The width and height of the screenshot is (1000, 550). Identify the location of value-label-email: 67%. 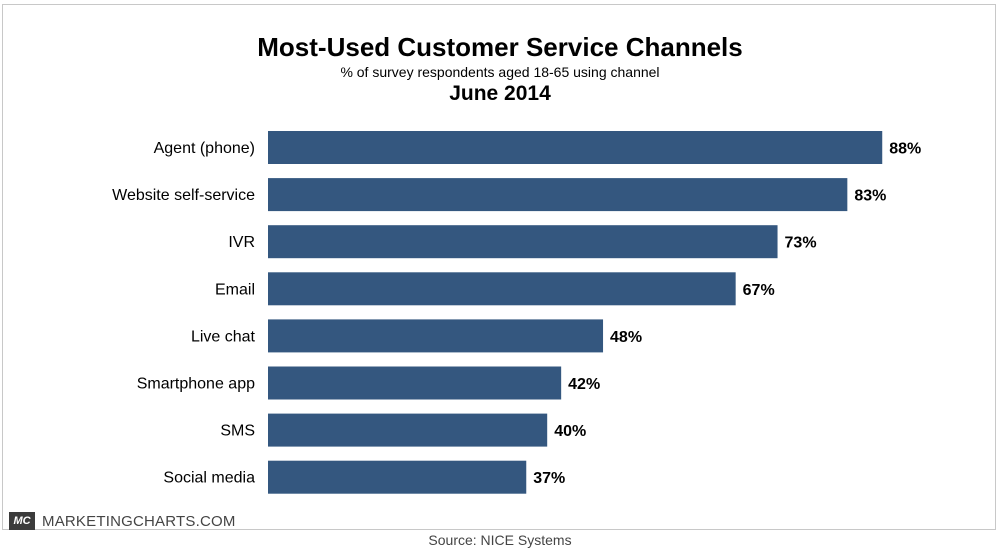
(759, 290).